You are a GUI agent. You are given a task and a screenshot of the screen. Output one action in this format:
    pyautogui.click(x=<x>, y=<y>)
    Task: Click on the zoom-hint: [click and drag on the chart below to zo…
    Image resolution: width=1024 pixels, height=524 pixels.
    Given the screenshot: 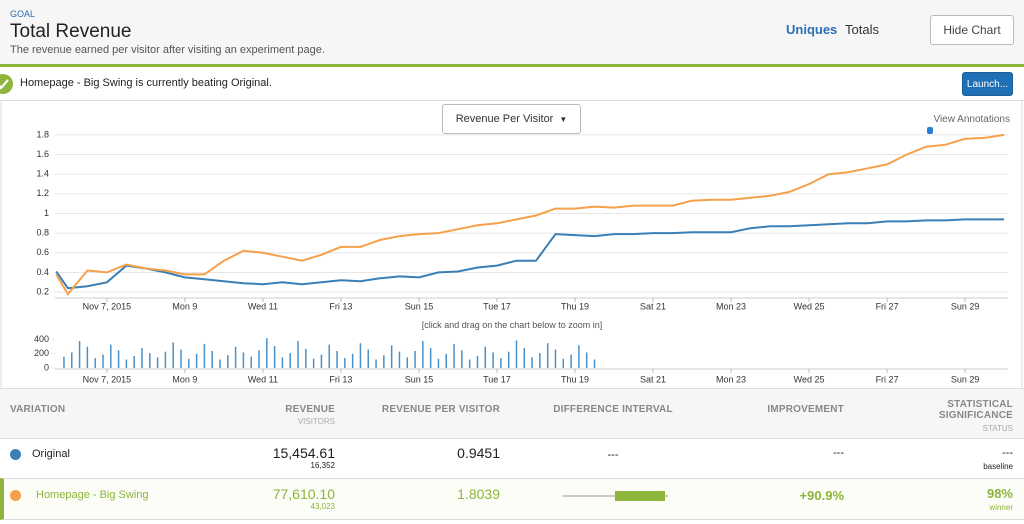 What is the action you would take?
    pyautogui.click(x=512, y=325)
    